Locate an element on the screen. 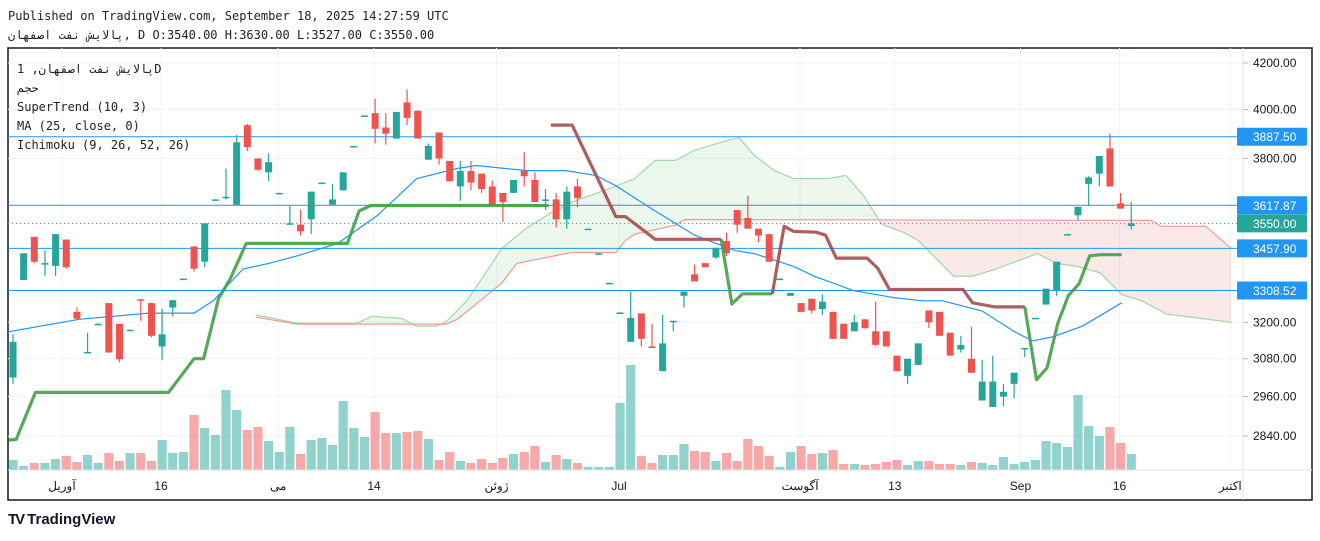 Image resolution: width=1320 pixels, height=541 pixels. kumo-cloud-bearish is located at coordinates (1053, 268).